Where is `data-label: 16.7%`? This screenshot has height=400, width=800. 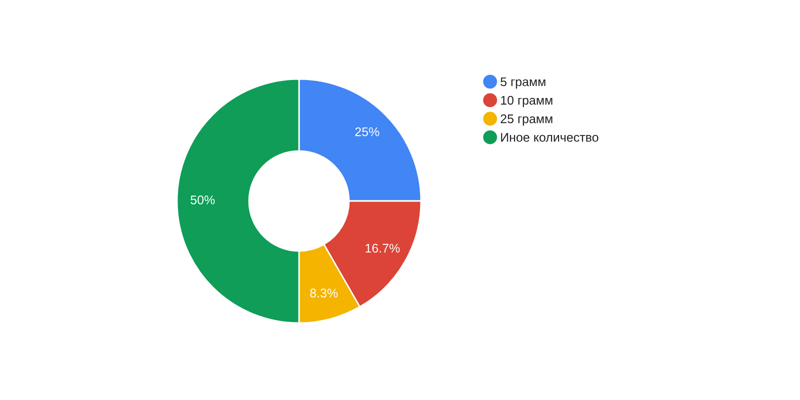
data-label: 16.7% is located at coordinates (383, 248).